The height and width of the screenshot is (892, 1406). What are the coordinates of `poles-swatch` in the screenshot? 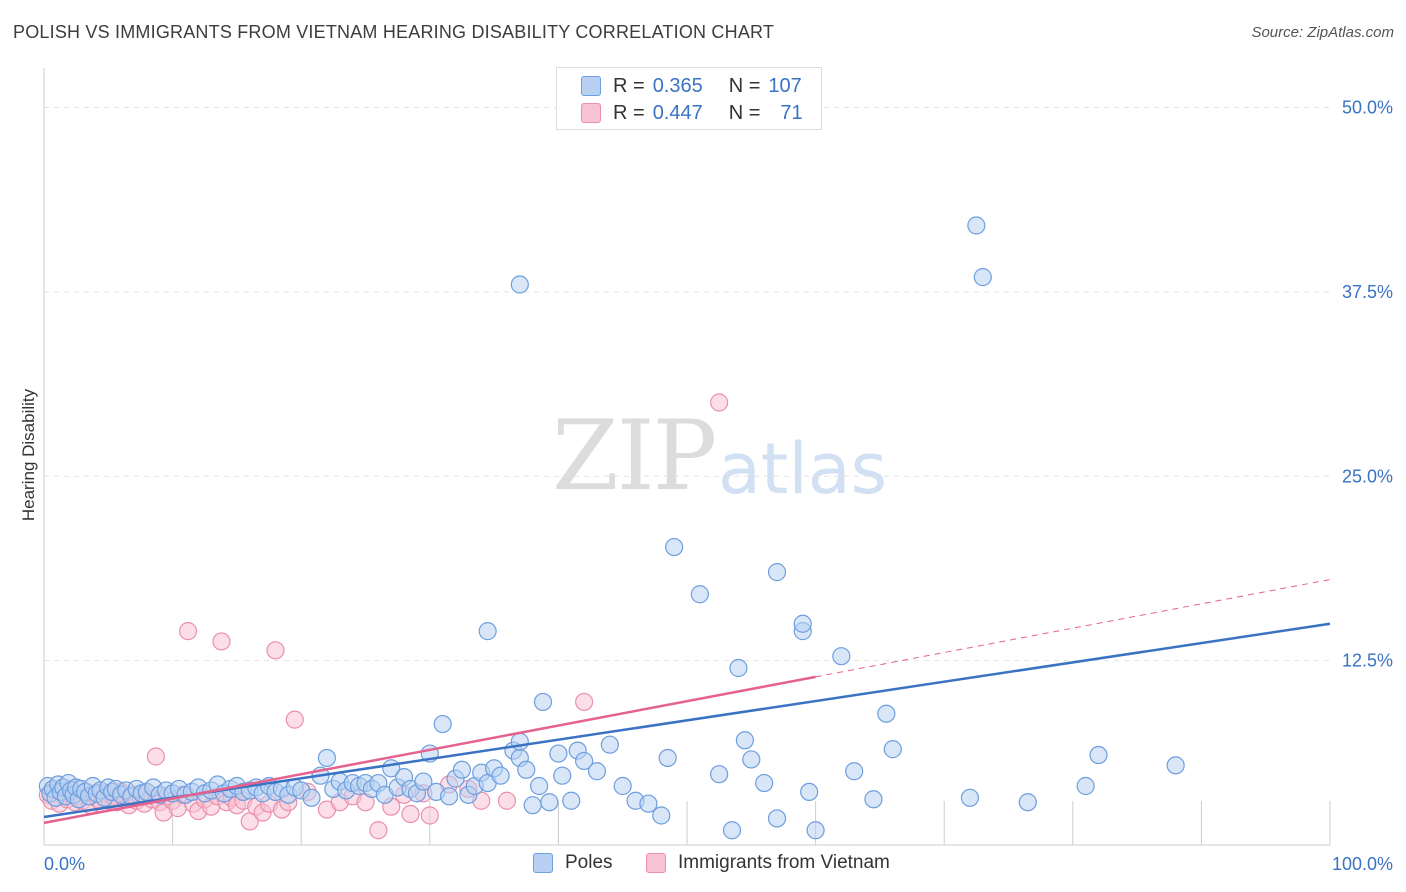 It's located at (591, 86).